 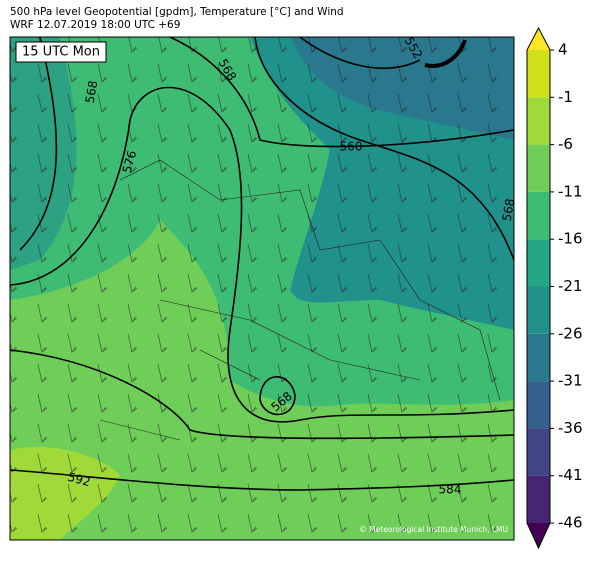 I want to click on time-label: 15 UTC Mon, so click(x=61, y=52).